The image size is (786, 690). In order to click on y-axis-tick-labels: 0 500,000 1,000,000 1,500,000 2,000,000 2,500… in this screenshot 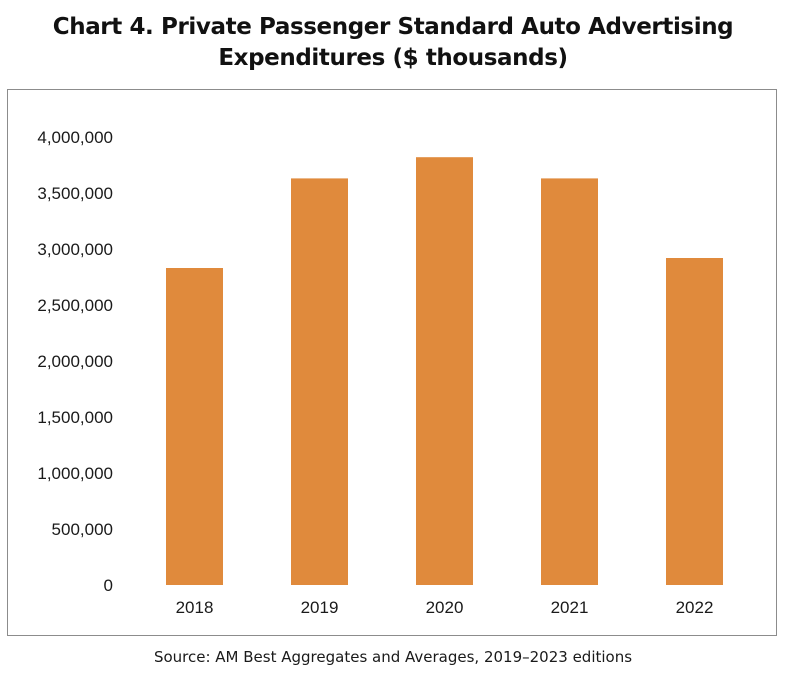, I will do `click(75, 361)`.